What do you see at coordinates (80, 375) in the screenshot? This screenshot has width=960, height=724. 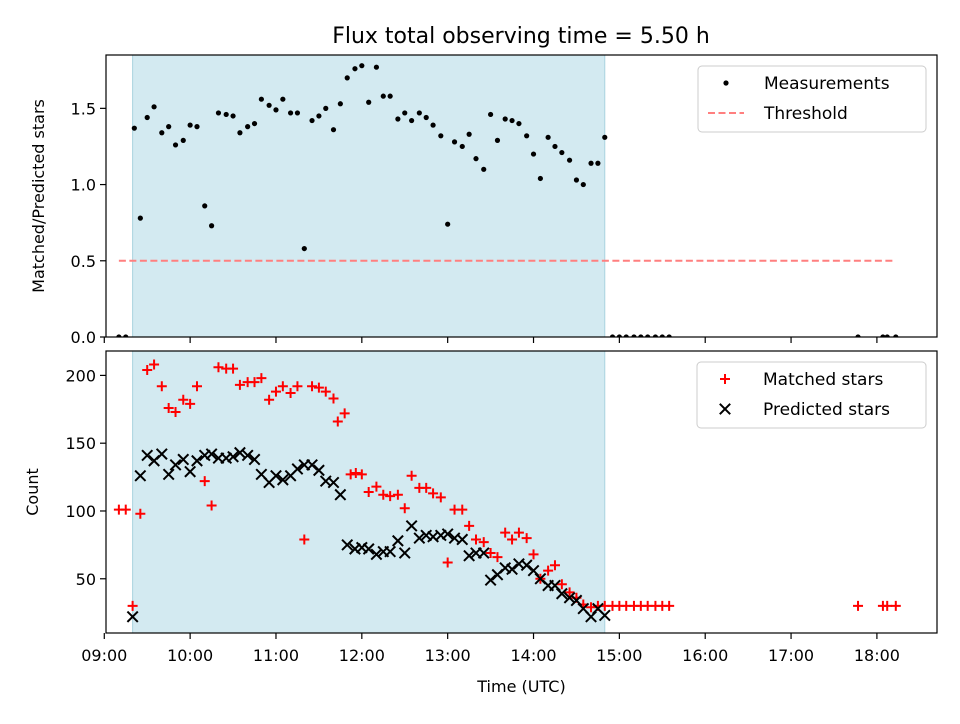 I see `y-tick-label: 200` at bounding box center [80, 375].